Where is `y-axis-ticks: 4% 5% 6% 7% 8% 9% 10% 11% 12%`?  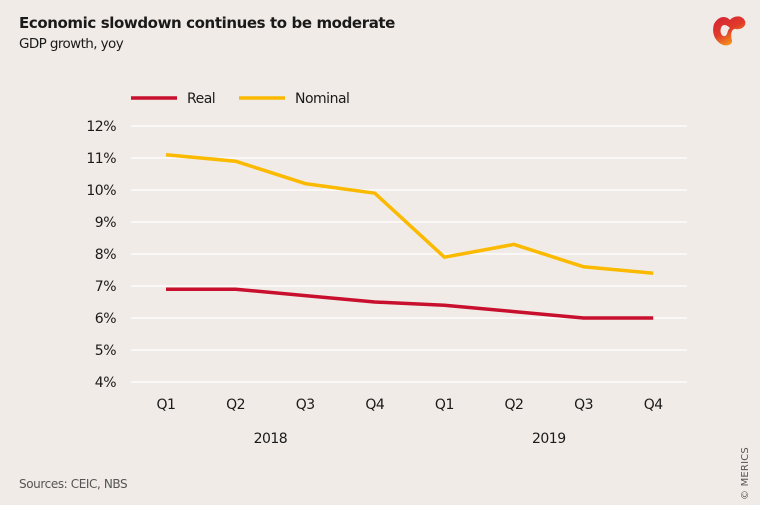 y-axis-ticks: 4% 5% 6% 7% 8% 9% 10% 11% 12% is located at coordinates (101, 255).